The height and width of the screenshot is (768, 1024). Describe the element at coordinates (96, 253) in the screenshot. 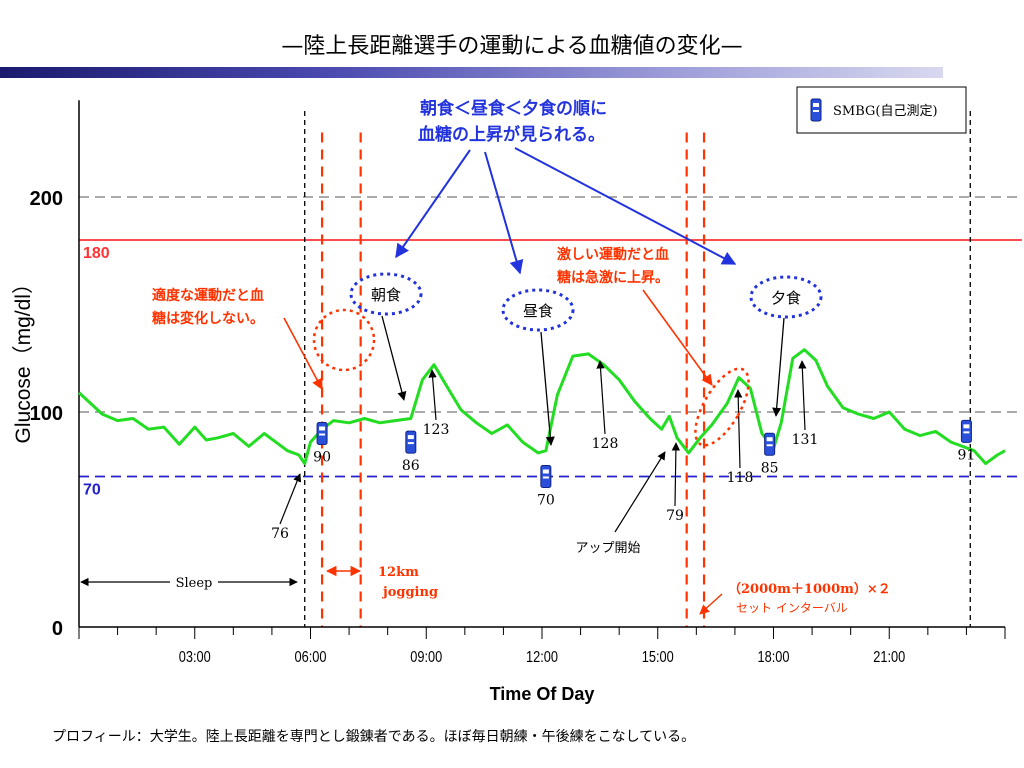

I see `ref-label-180: 180` at that location.